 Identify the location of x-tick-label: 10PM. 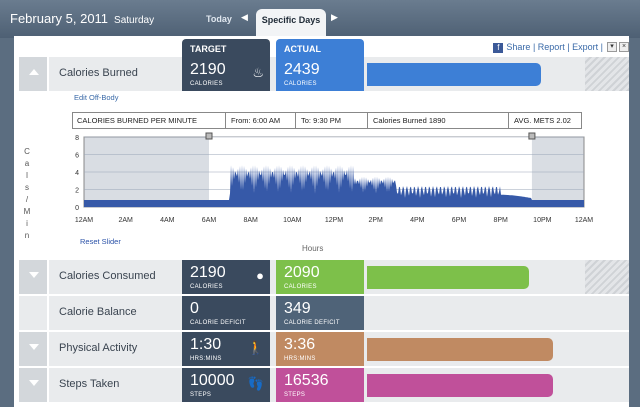
(542, 220).